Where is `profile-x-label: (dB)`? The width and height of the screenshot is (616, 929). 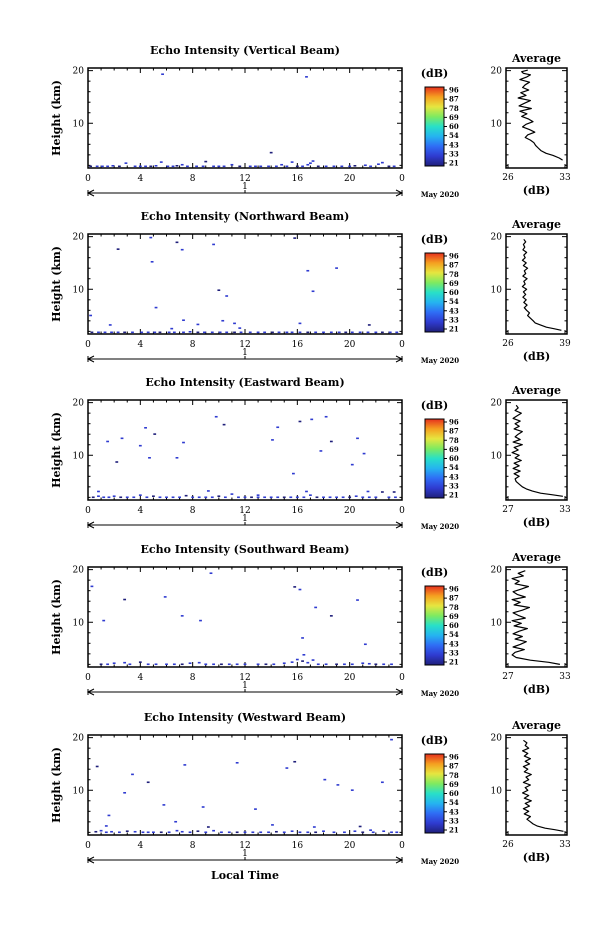 profile-x-label: (dB) is located at coordinates (536, 522).